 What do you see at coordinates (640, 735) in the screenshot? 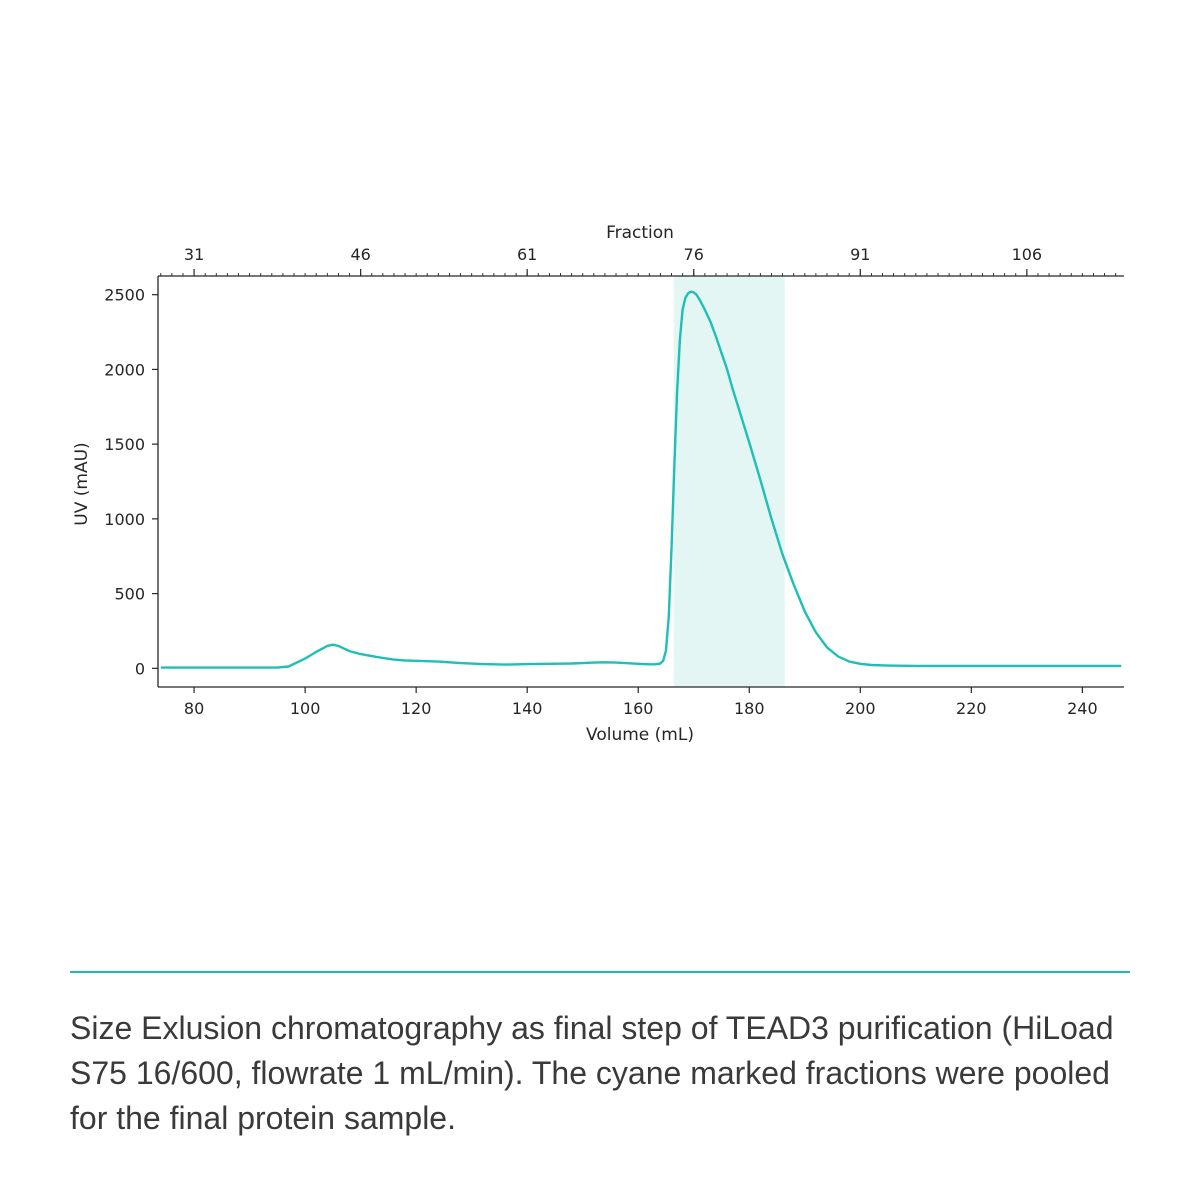
I see `x-axis-title: Volume (mL)` at bounding box center [640, 735].